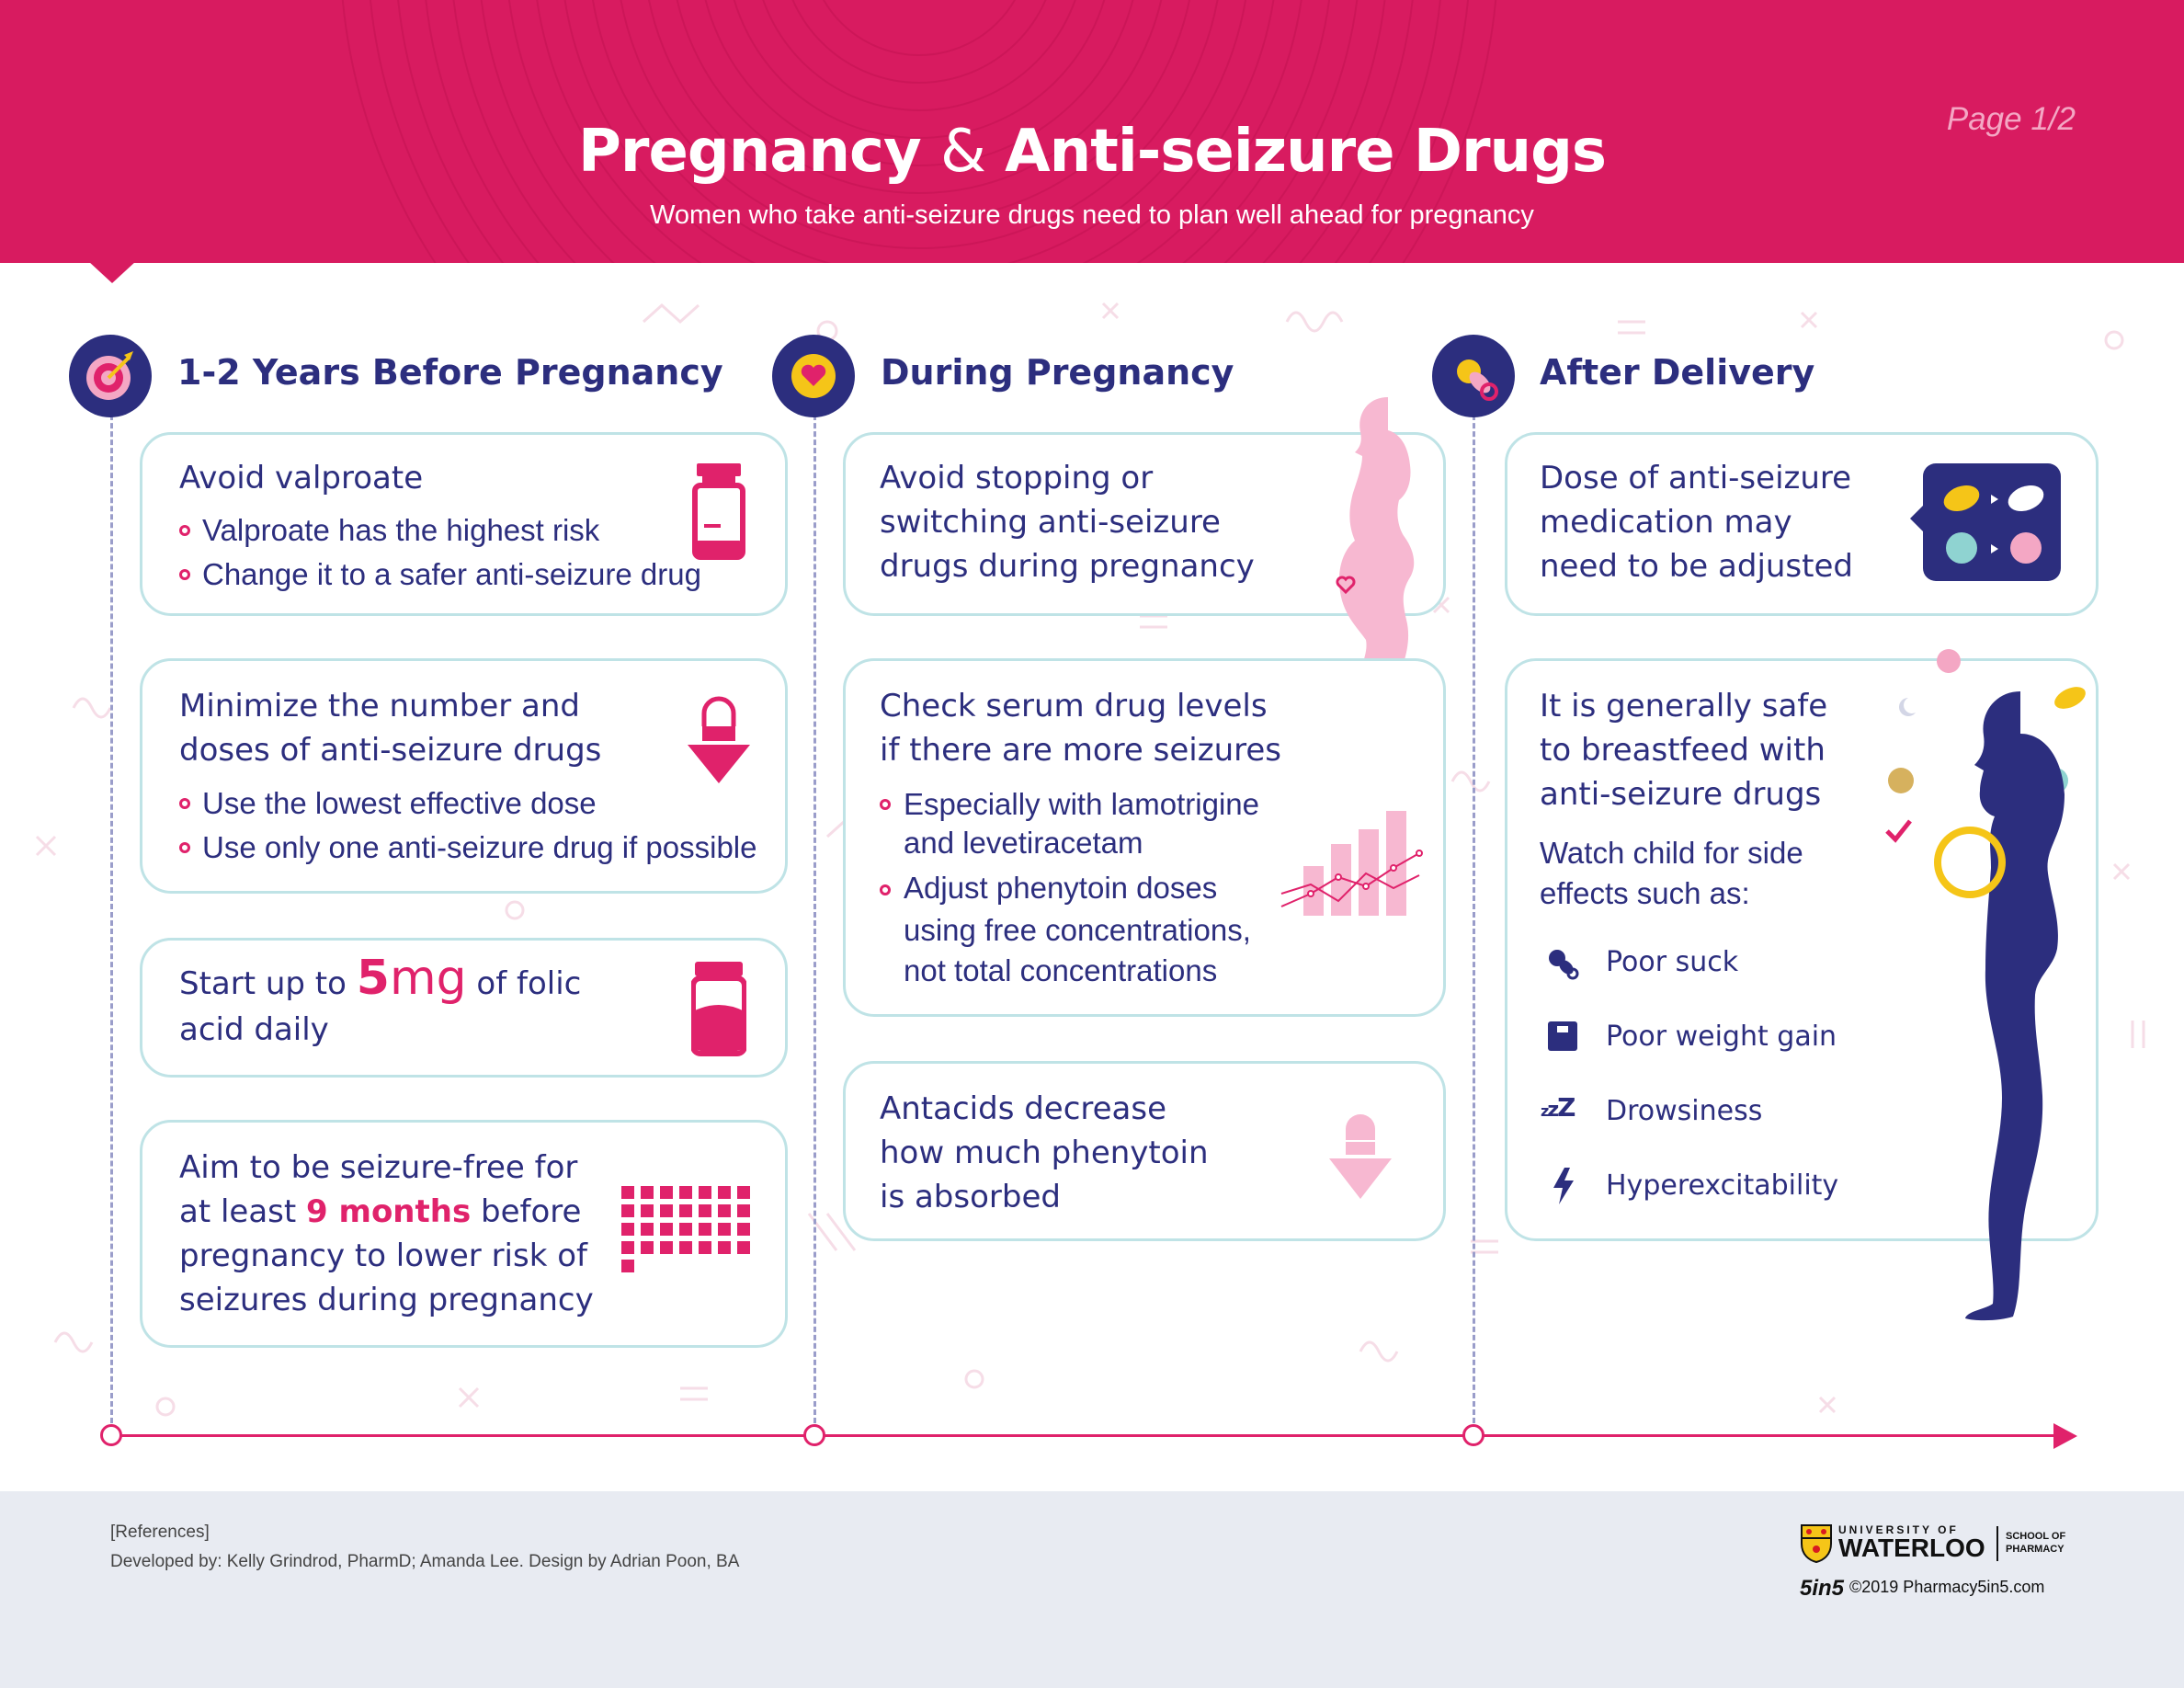 The image size is (2184, 1688). I want to click on scale-icon, so click(1562, 1036).